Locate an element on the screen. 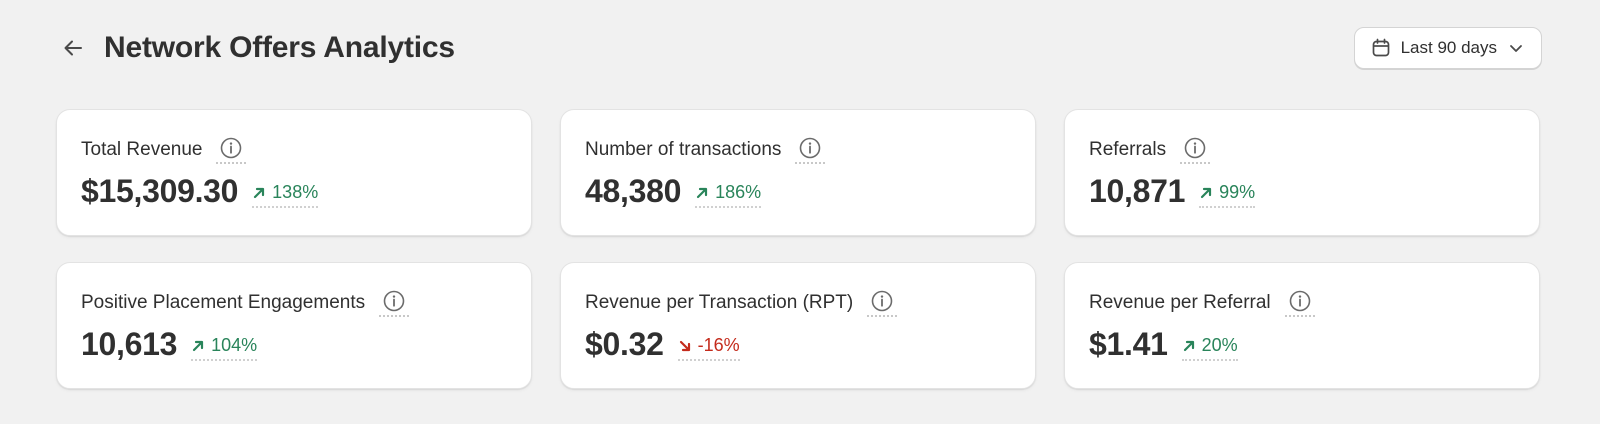 This screenshot has width=1600, height=424. metric-card-positive-placement-engagements: Positive Placement Engagements 10,613 is located at coordinates (294, 325).